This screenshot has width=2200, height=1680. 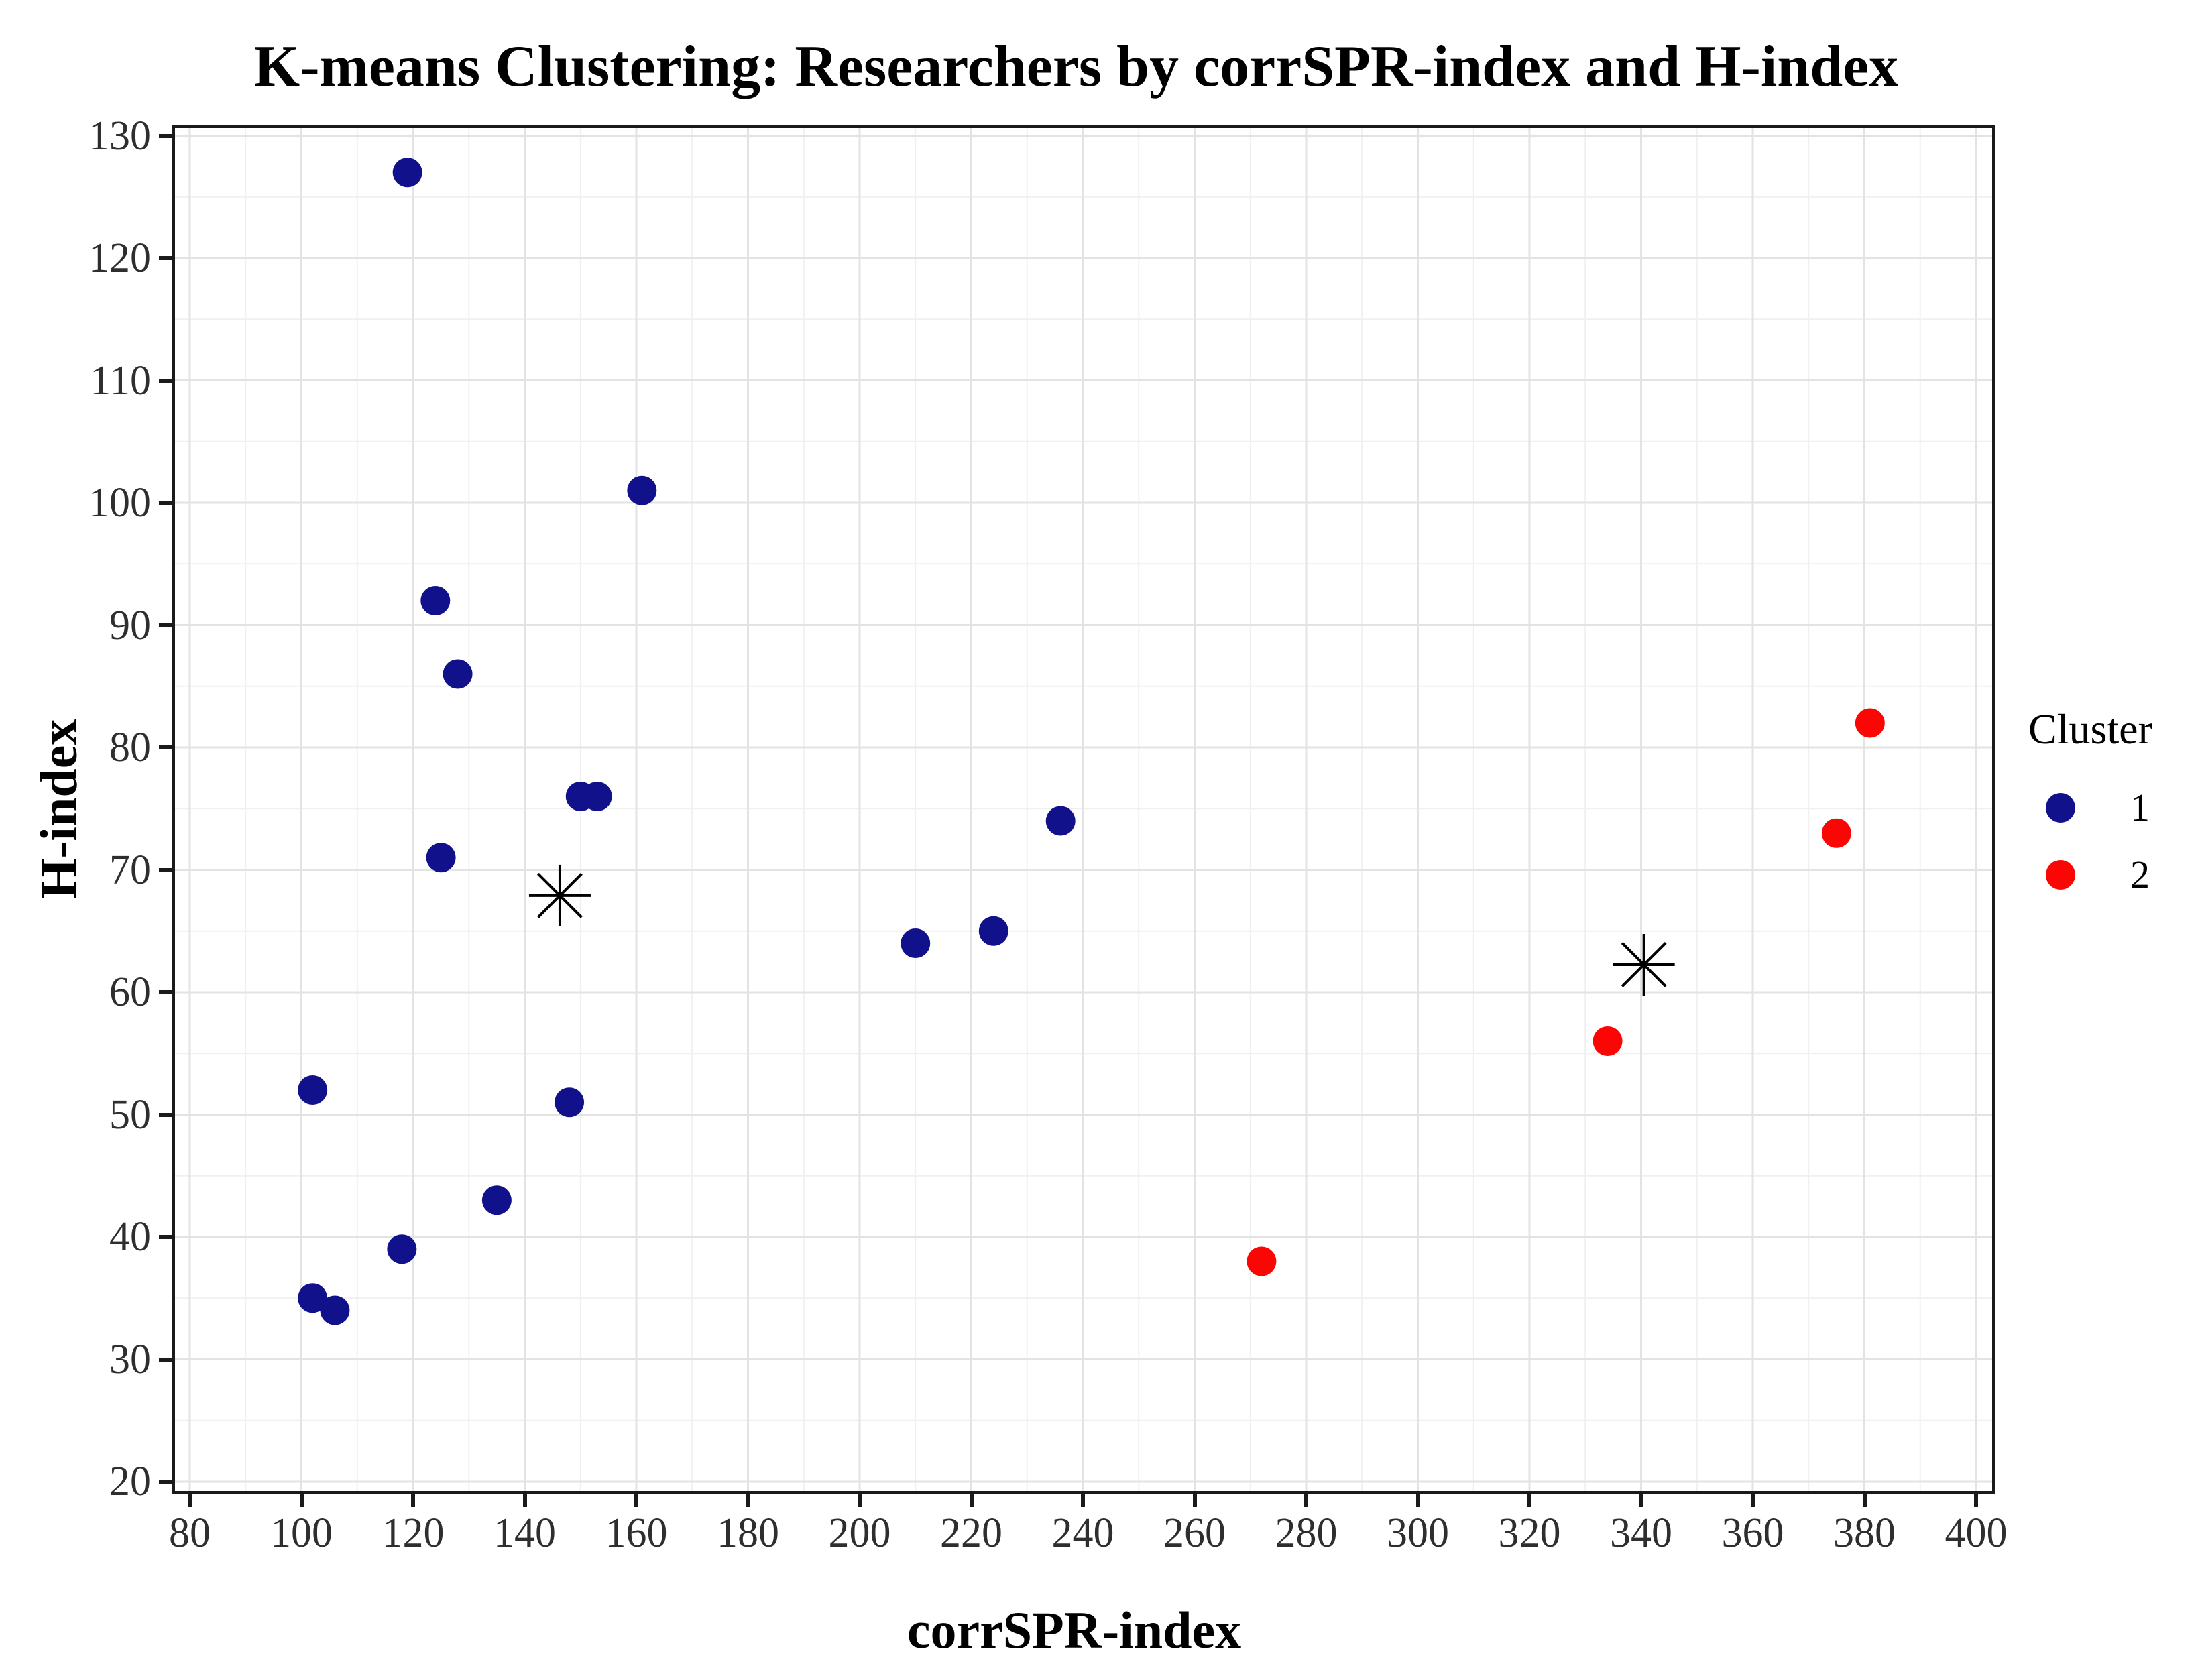 I want to click on y-tick-label: 20, so click(x=130, y=1481).